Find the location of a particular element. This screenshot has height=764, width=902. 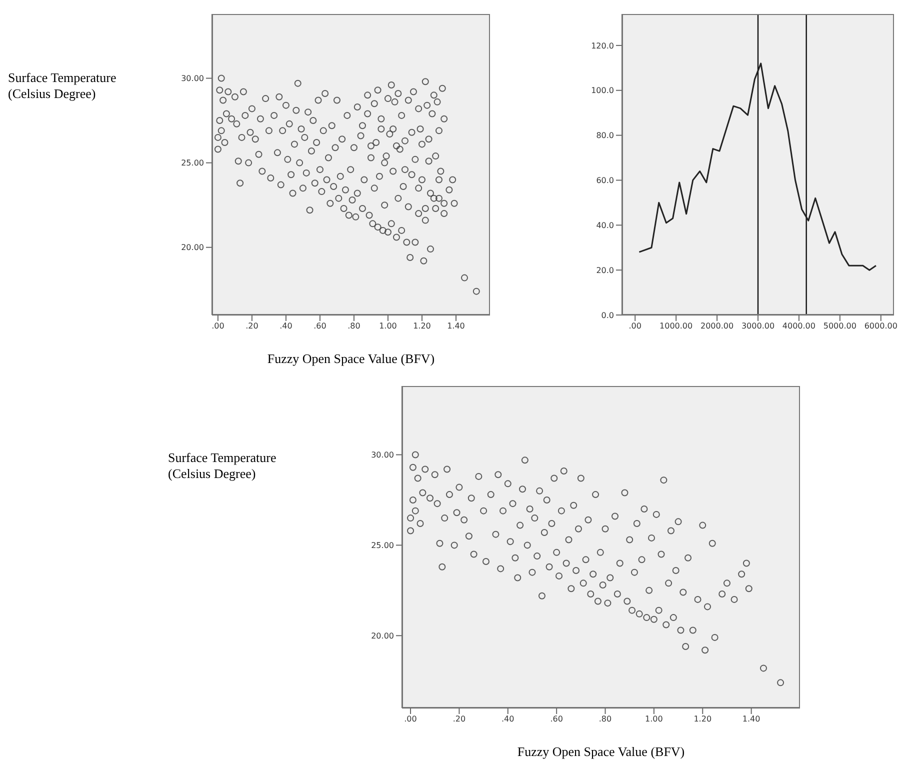

x-tick-label: 1000.00 is located at coordinates (676, 326).